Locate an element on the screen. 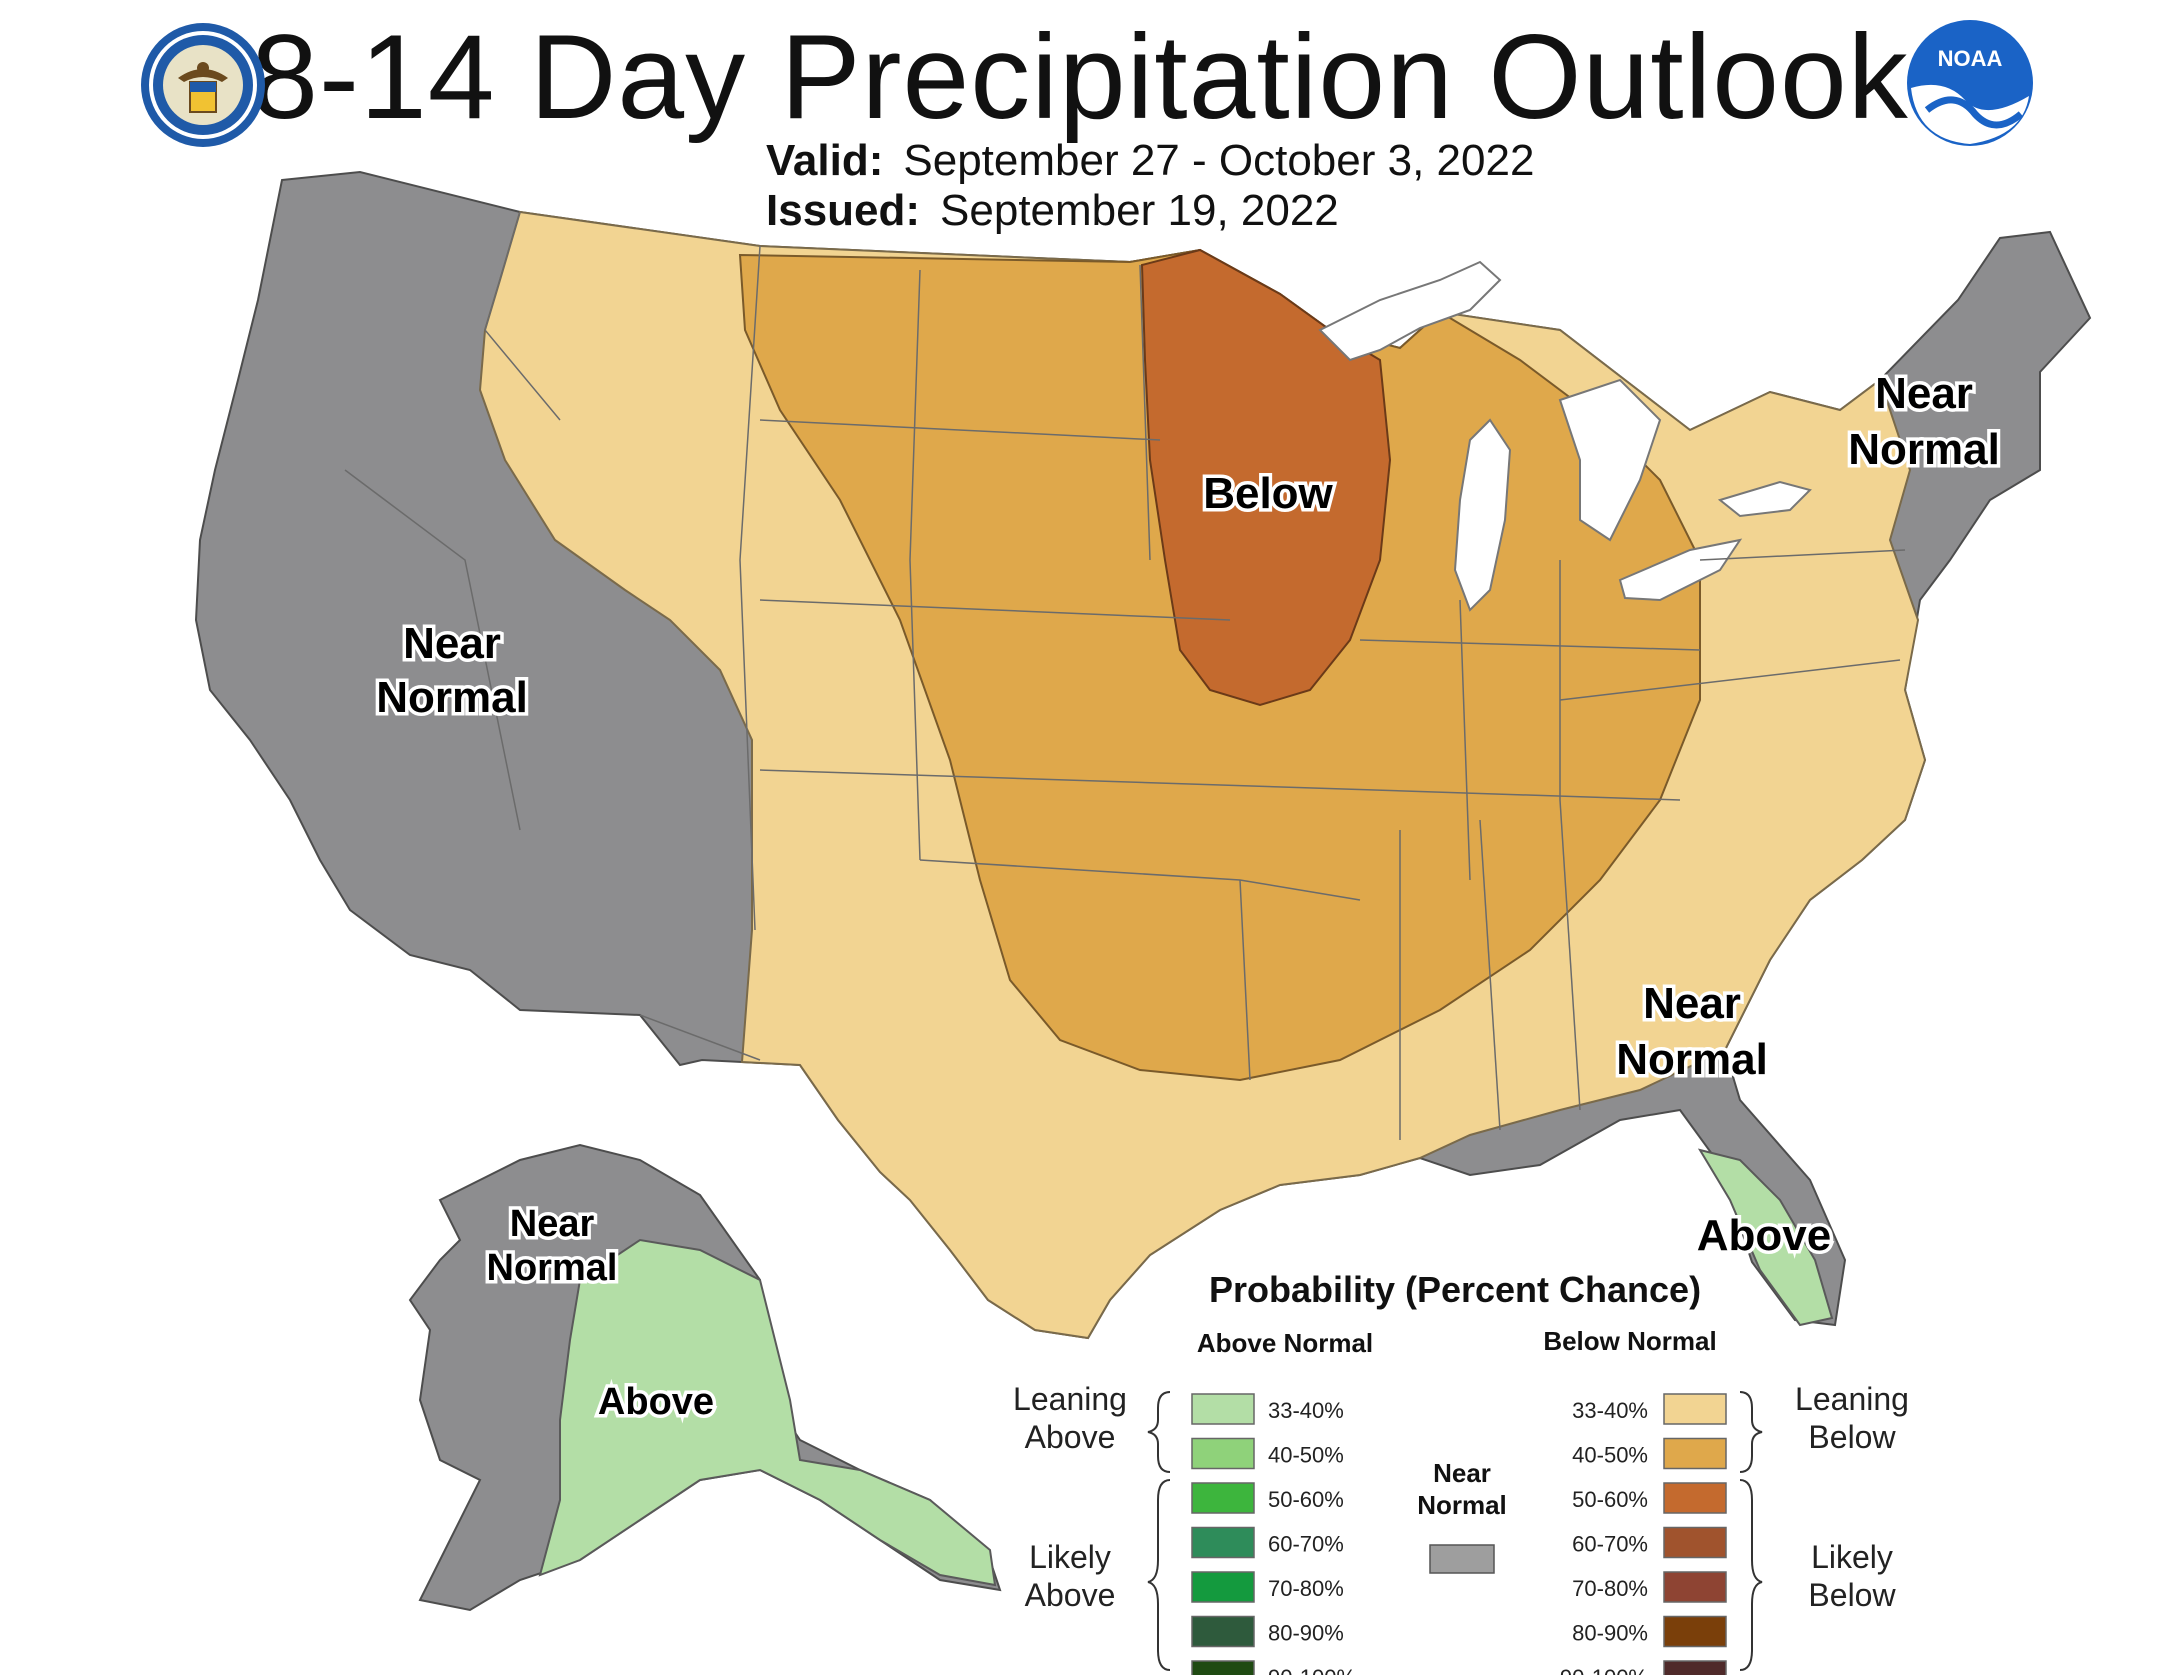  alaska-near-normal-label-line2: Normal is located at coordinates (552, 1268).